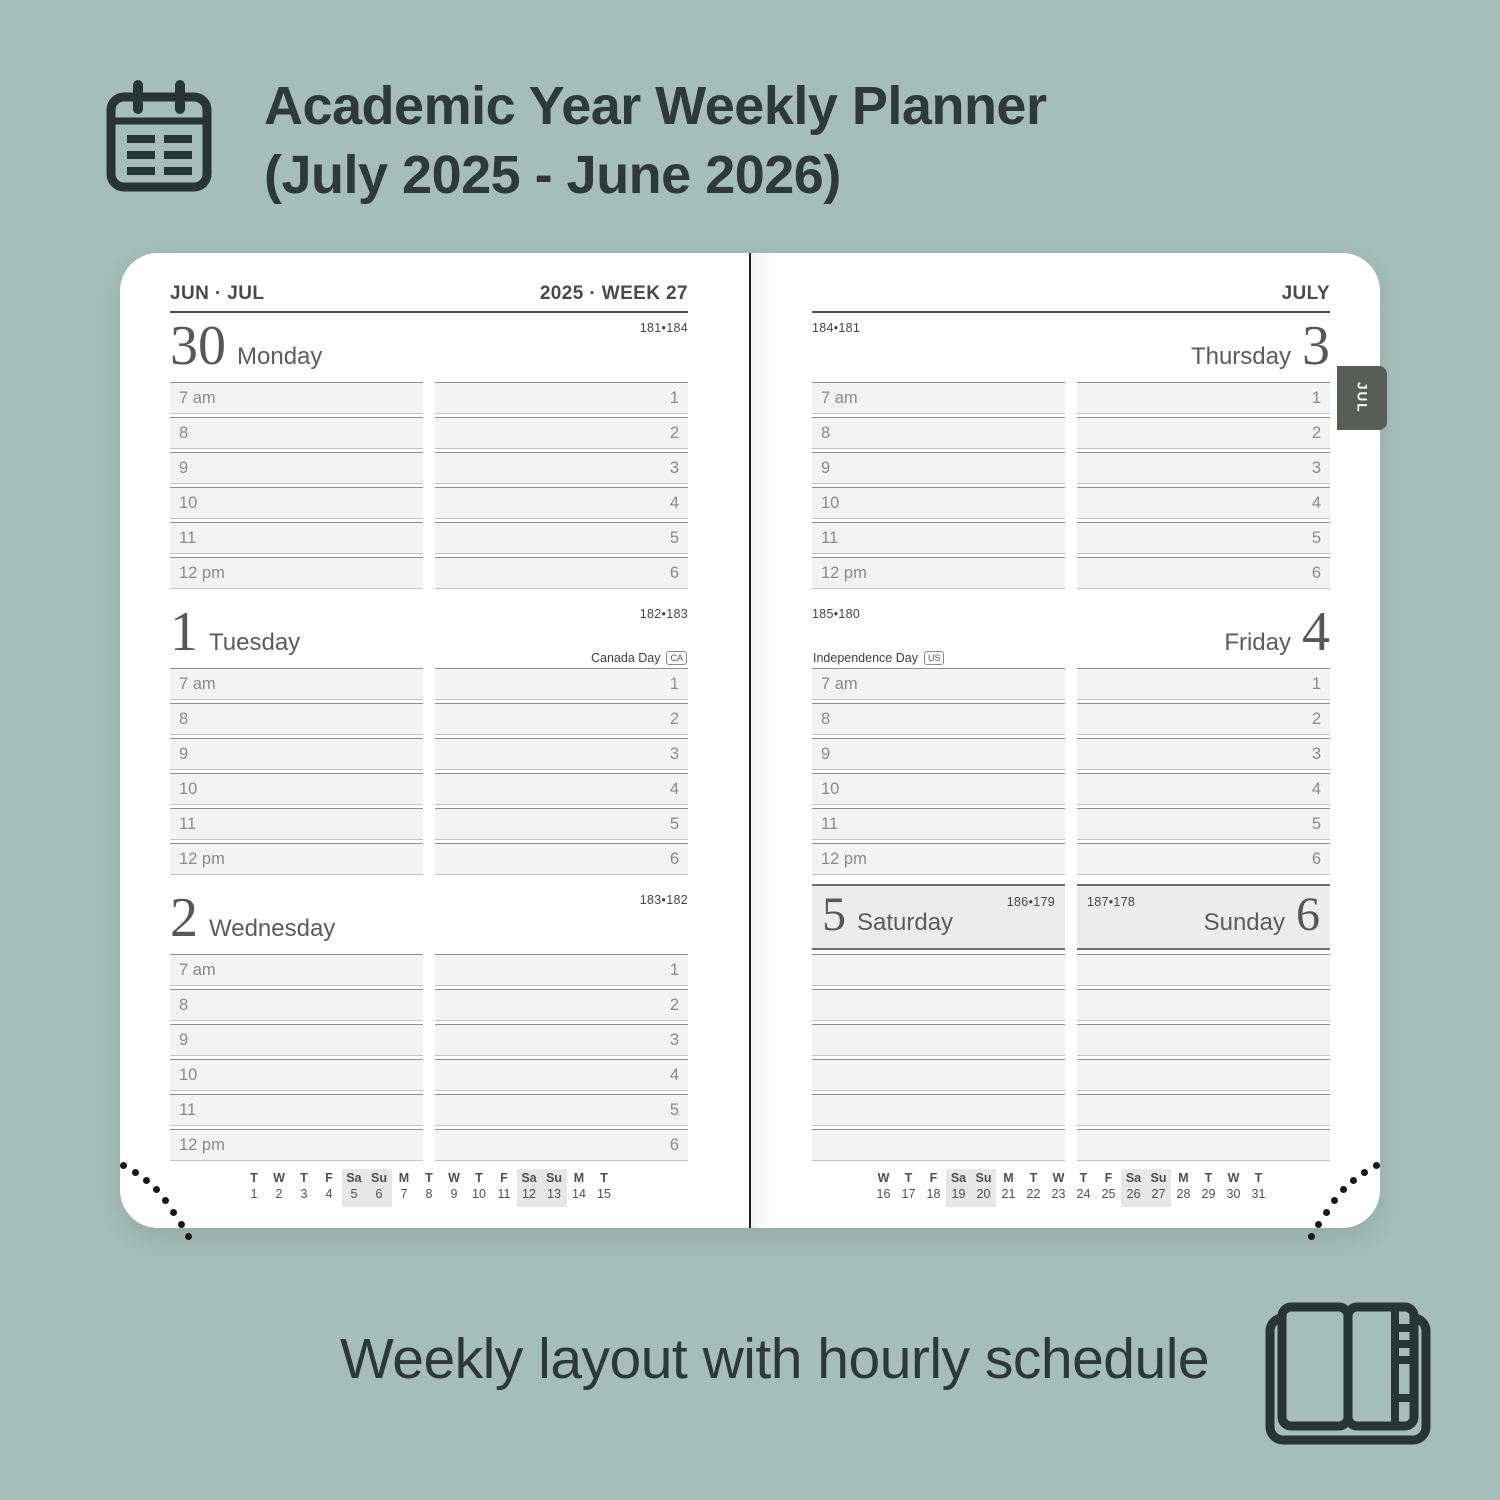 This screenshot has width=1500, height=1500. What do you see at coordinates (429, 1059) in the screenshot?
I see `hour-grid: 7 am 1 8 2 9 3 10 4 11 5 12 pm 6` at bounding box center [429, 1059].